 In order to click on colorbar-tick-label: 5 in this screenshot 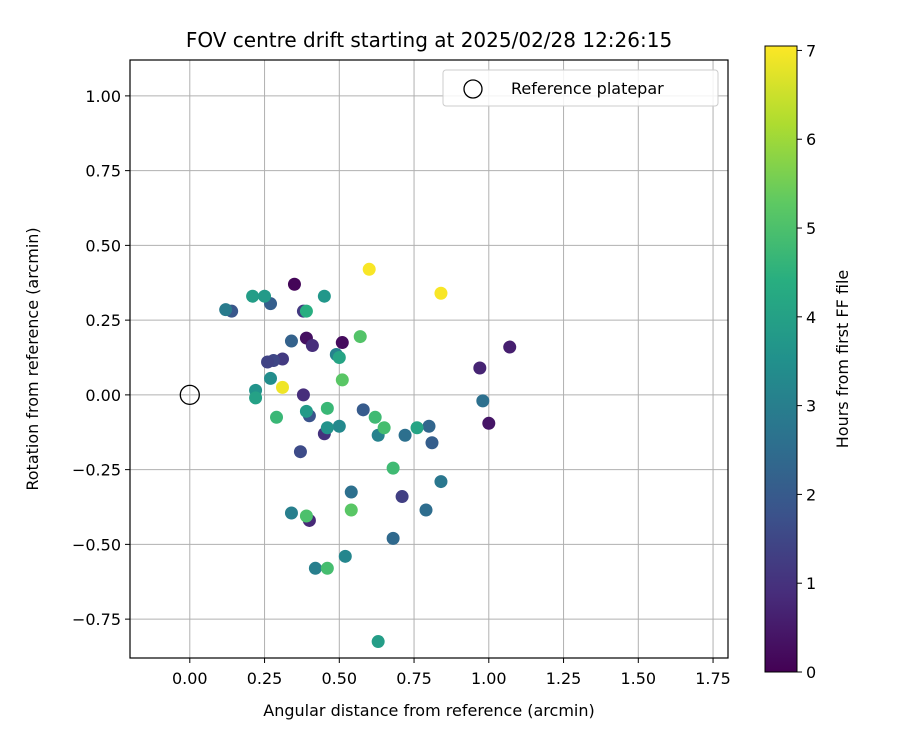, I will do `click(811, 228)`.